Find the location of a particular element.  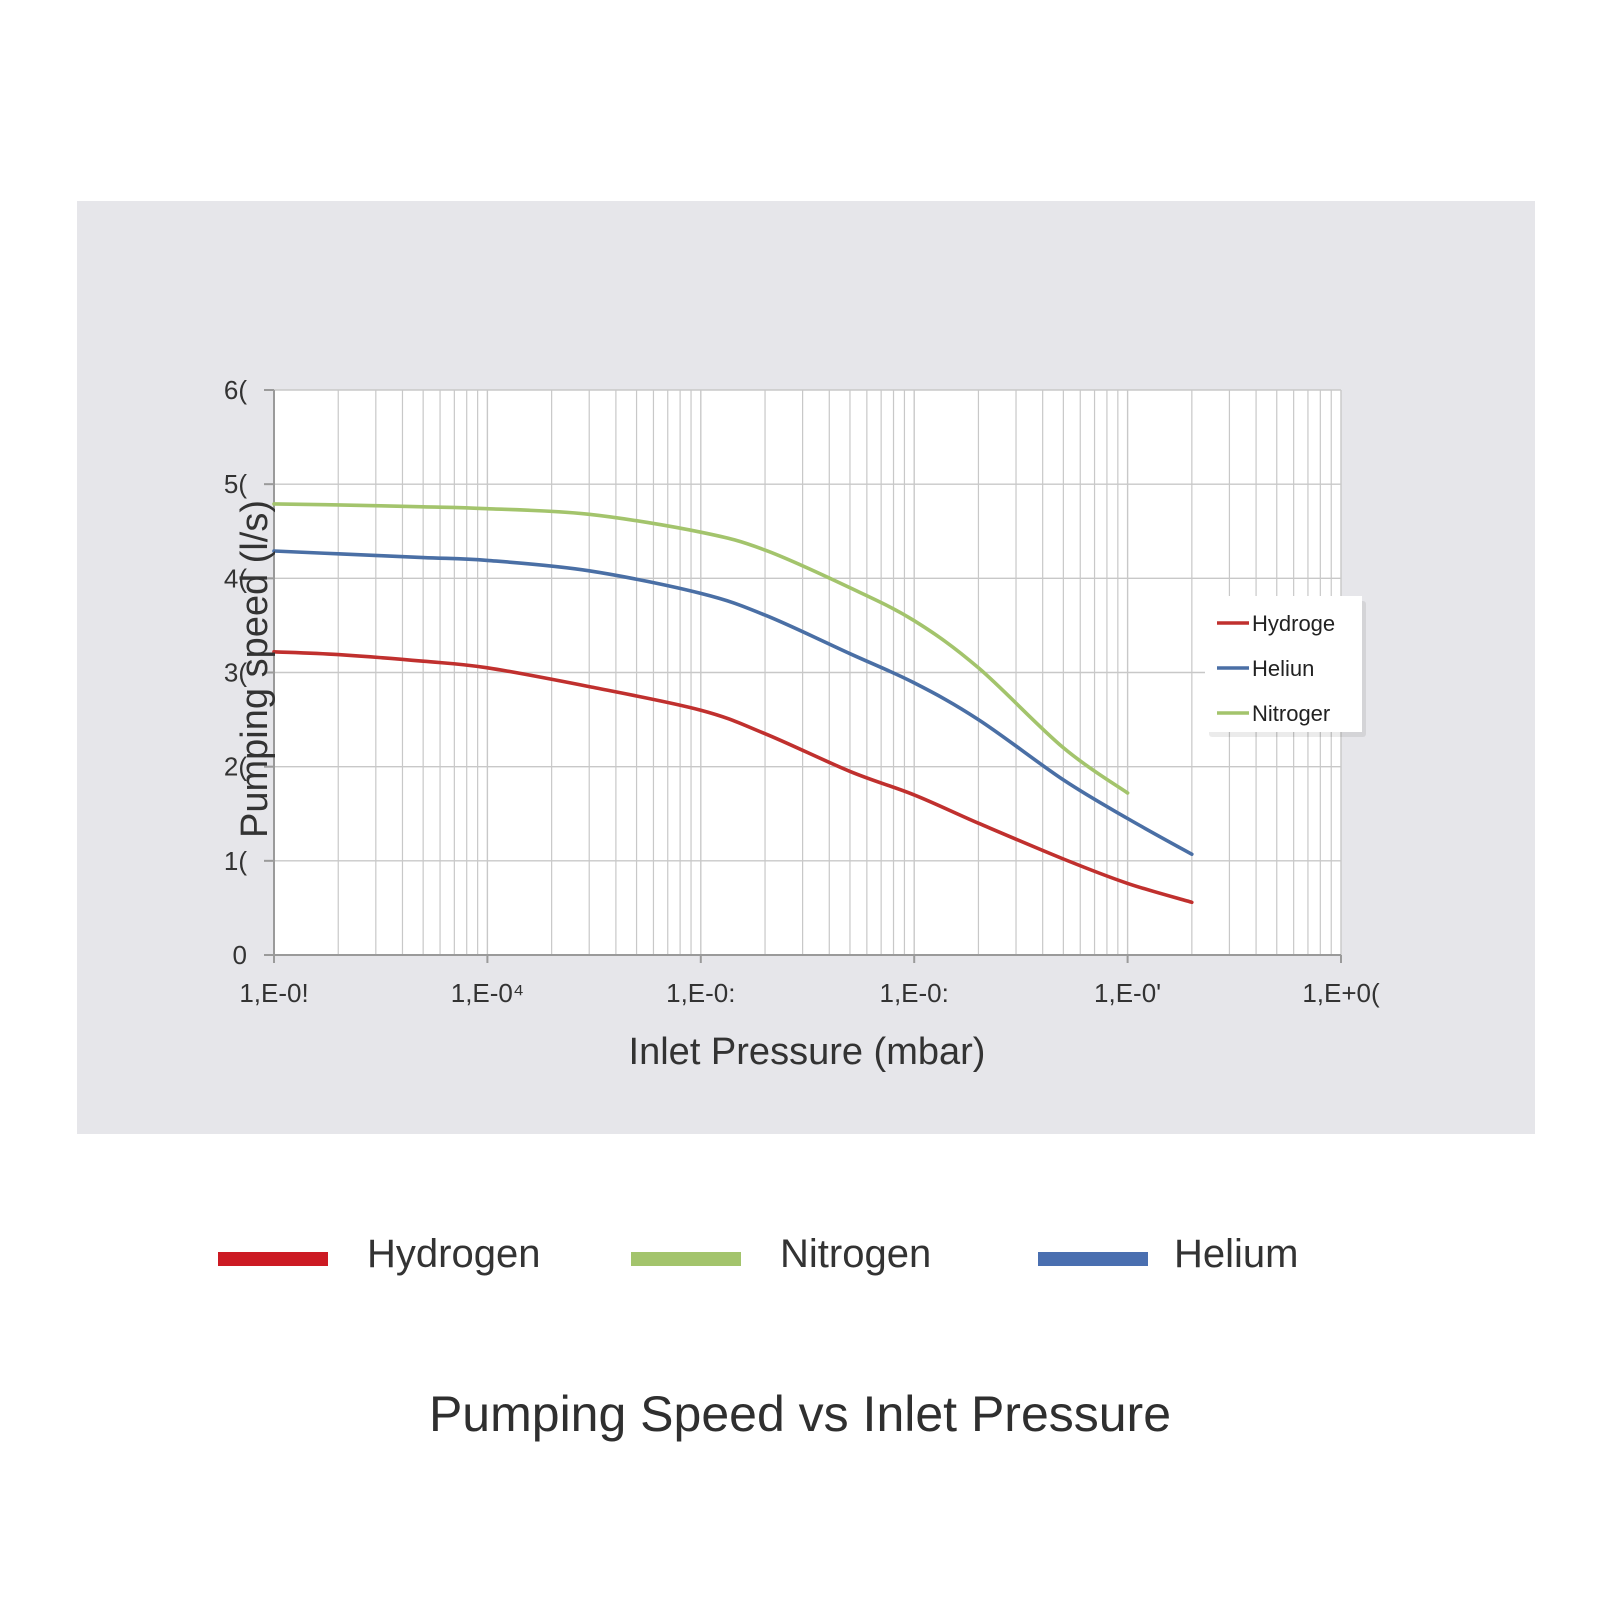

x-tick-label: 1,E-0! is located at coordinates (273, 993).